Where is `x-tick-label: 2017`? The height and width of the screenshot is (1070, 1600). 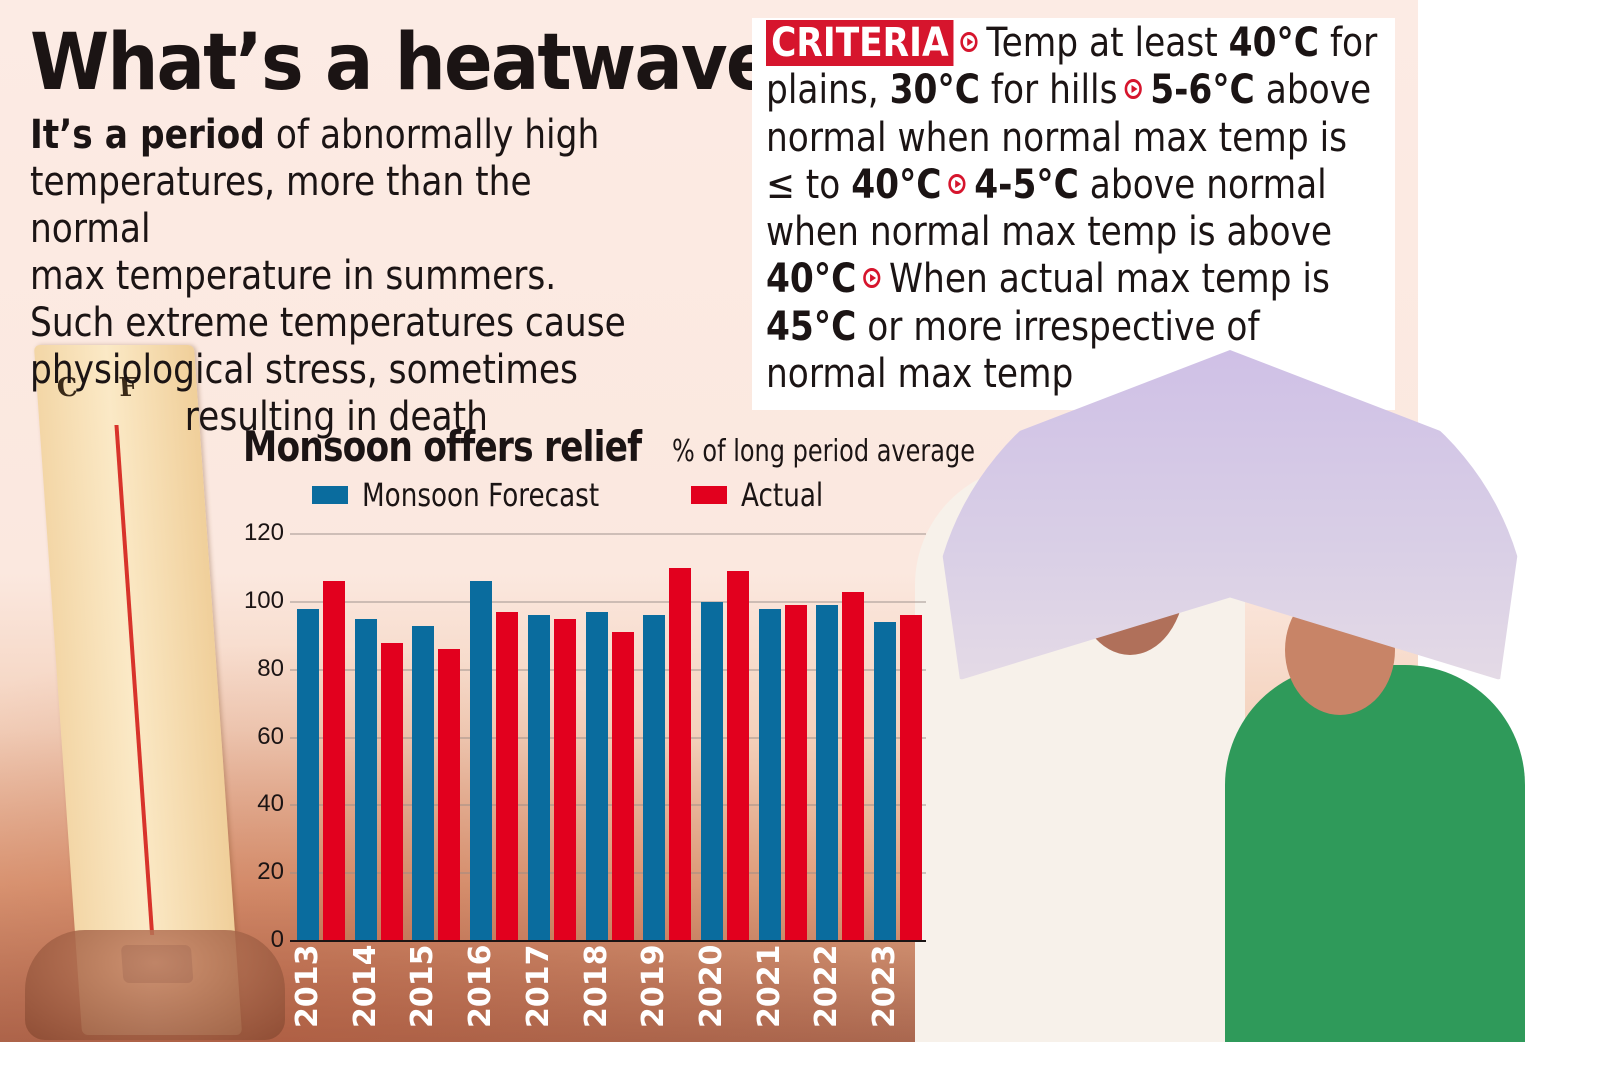
x-tick-label: 2017 is located at coordinates (538, 986).